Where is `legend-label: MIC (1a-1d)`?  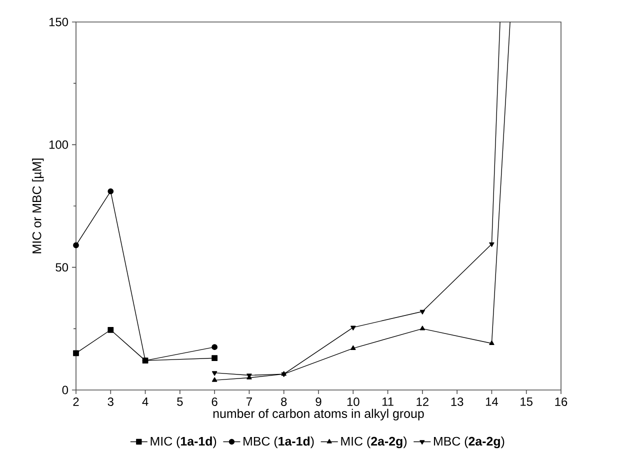
legend-label: MIC (1a-1d) is located at coordinates (183, 442).